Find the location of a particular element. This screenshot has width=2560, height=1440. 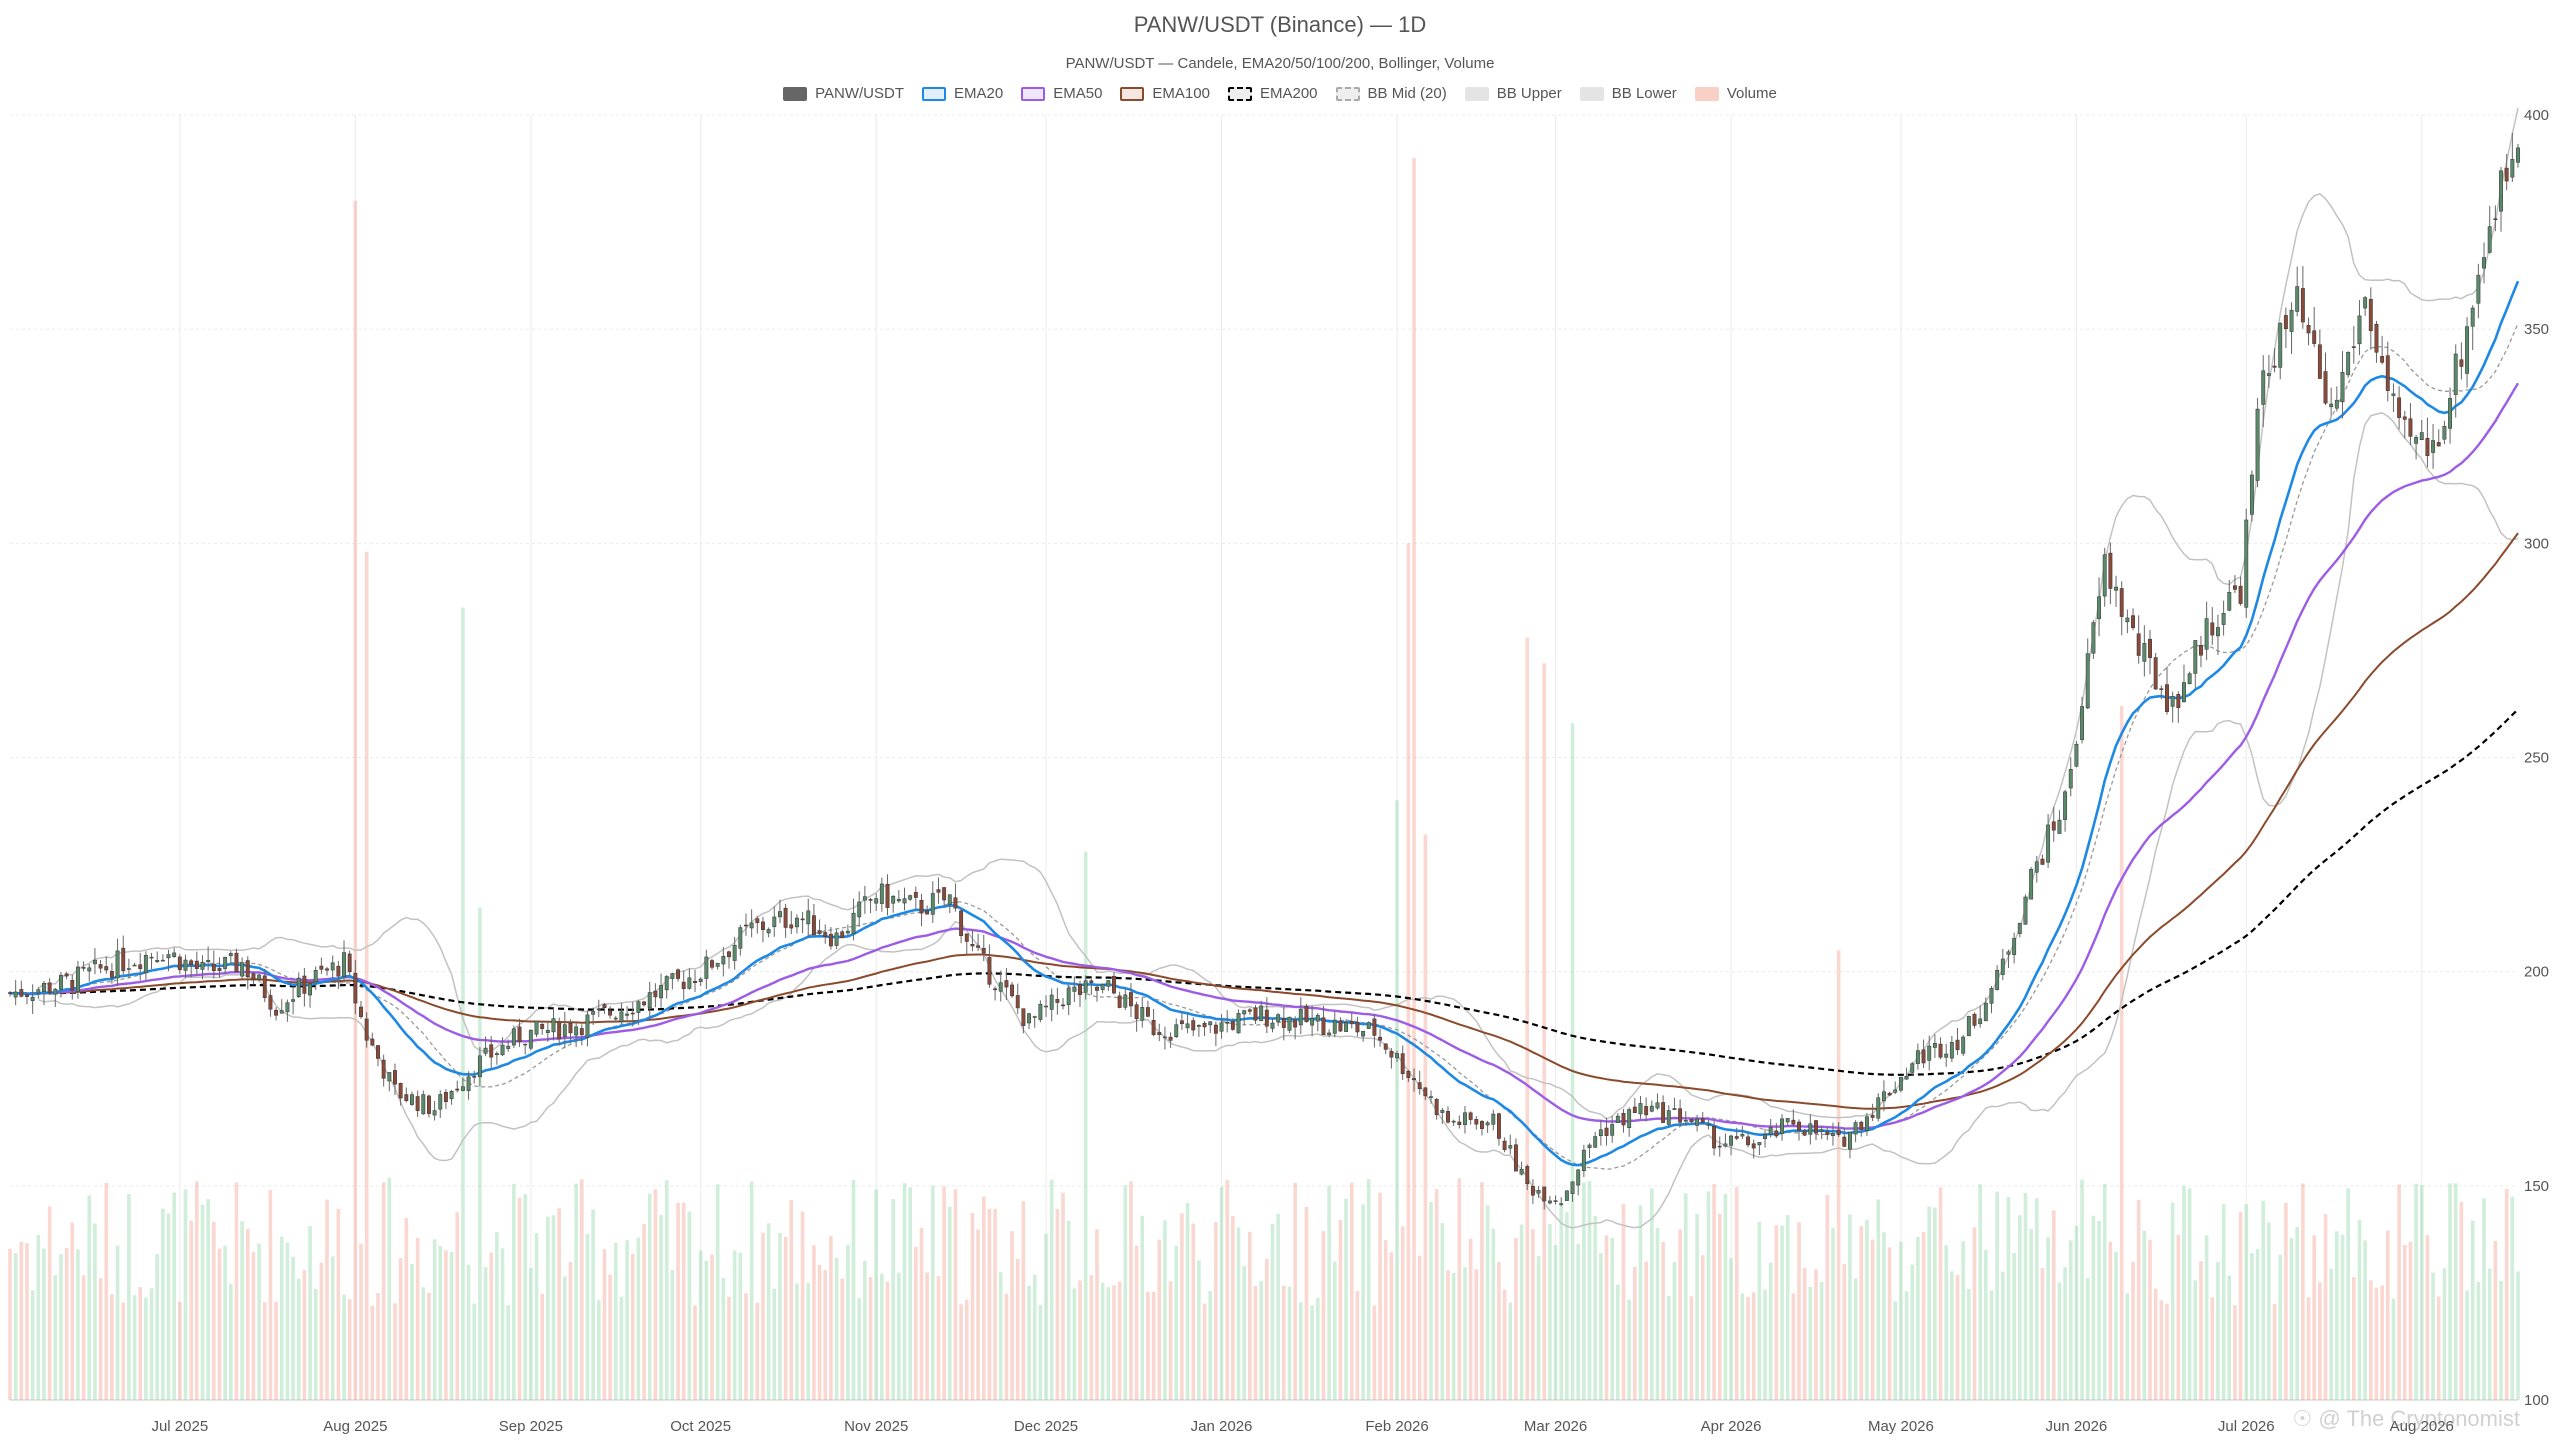

legend-item: Volume is located at coordinates (1735, 93).